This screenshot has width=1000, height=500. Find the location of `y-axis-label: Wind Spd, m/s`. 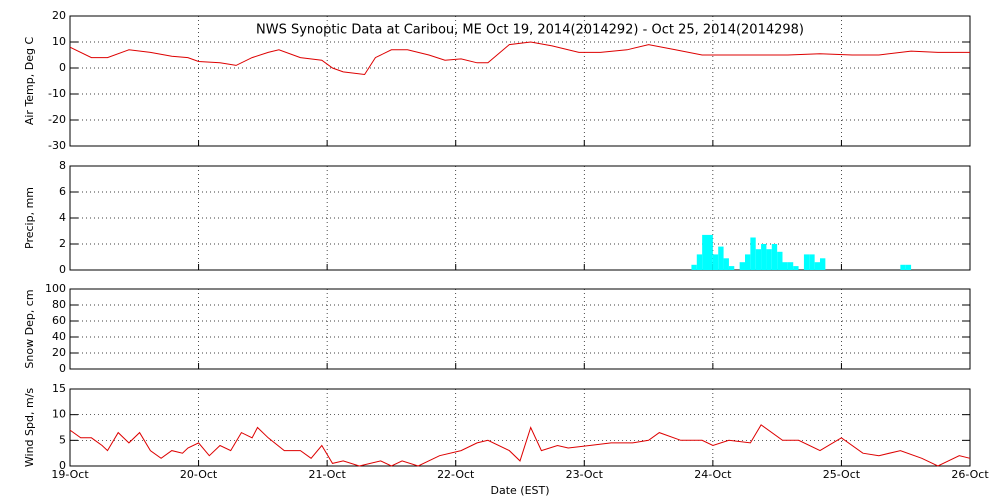

y-axis-label: Wind Spd, m/s is located at coordinates (29, 428).